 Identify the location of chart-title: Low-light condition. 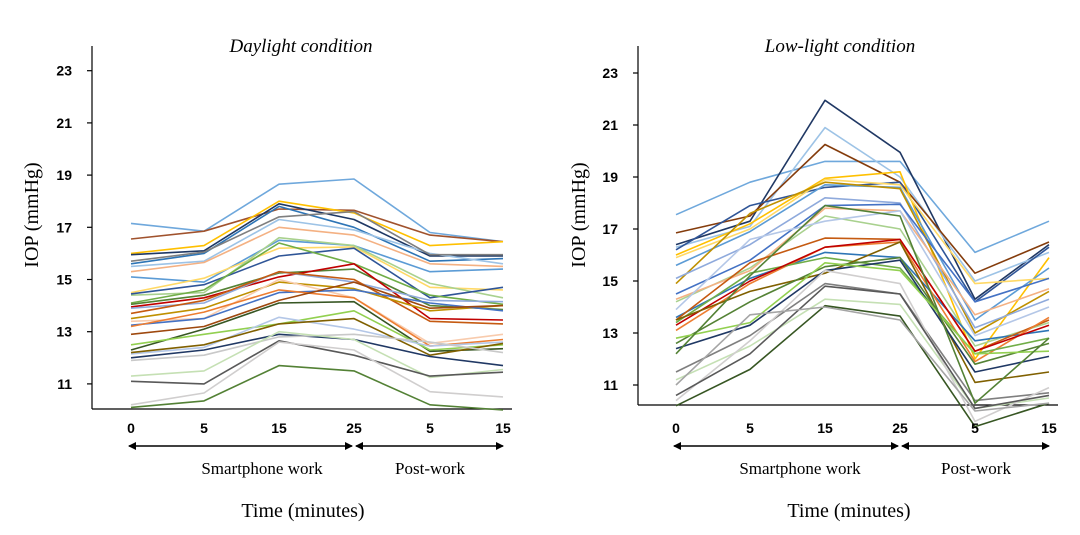
(839, 46).